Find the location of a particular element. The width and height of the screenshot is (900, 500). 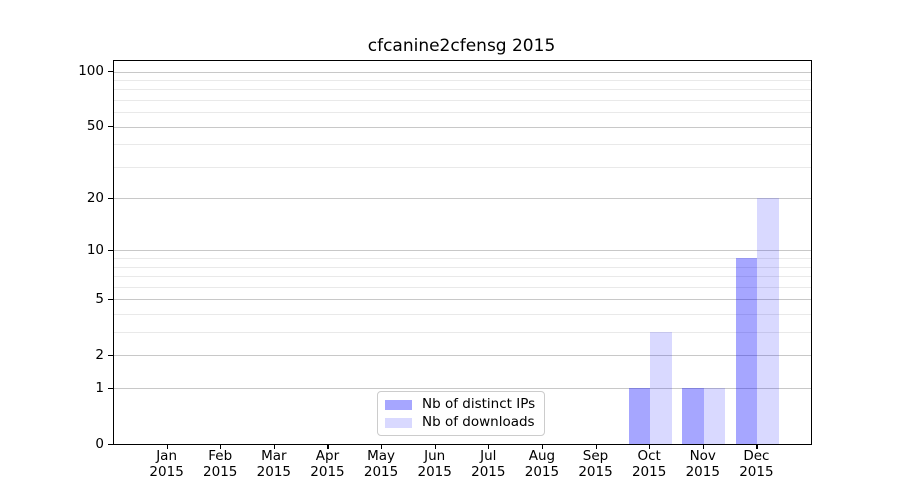

legend-swatch-distinct-ips-icon is located at coordinates (398, 404).